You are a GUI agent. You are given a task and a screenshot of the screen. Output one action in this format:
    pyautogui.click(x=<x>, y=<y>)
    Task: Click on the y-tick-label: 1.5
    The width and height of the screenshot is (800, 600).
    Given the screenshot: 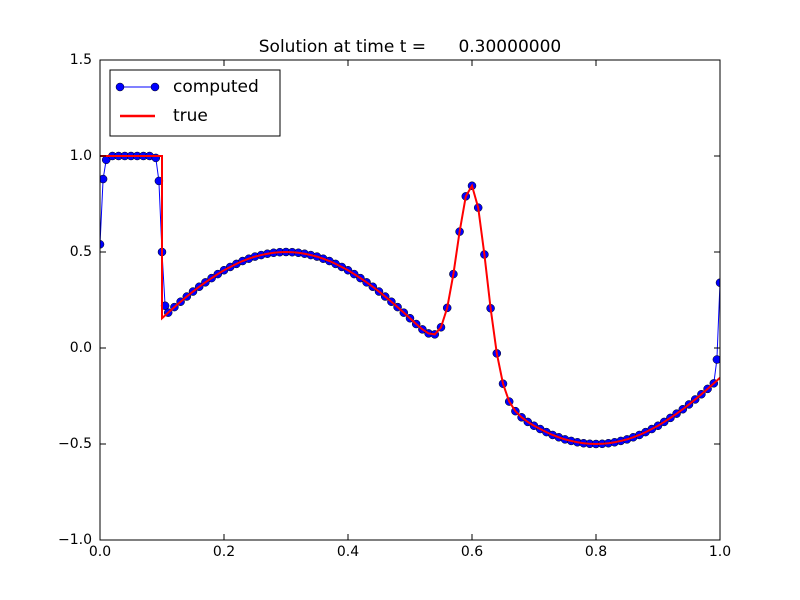 What is the action you would take?
    pyautogui.click(x=81, y=60)
    